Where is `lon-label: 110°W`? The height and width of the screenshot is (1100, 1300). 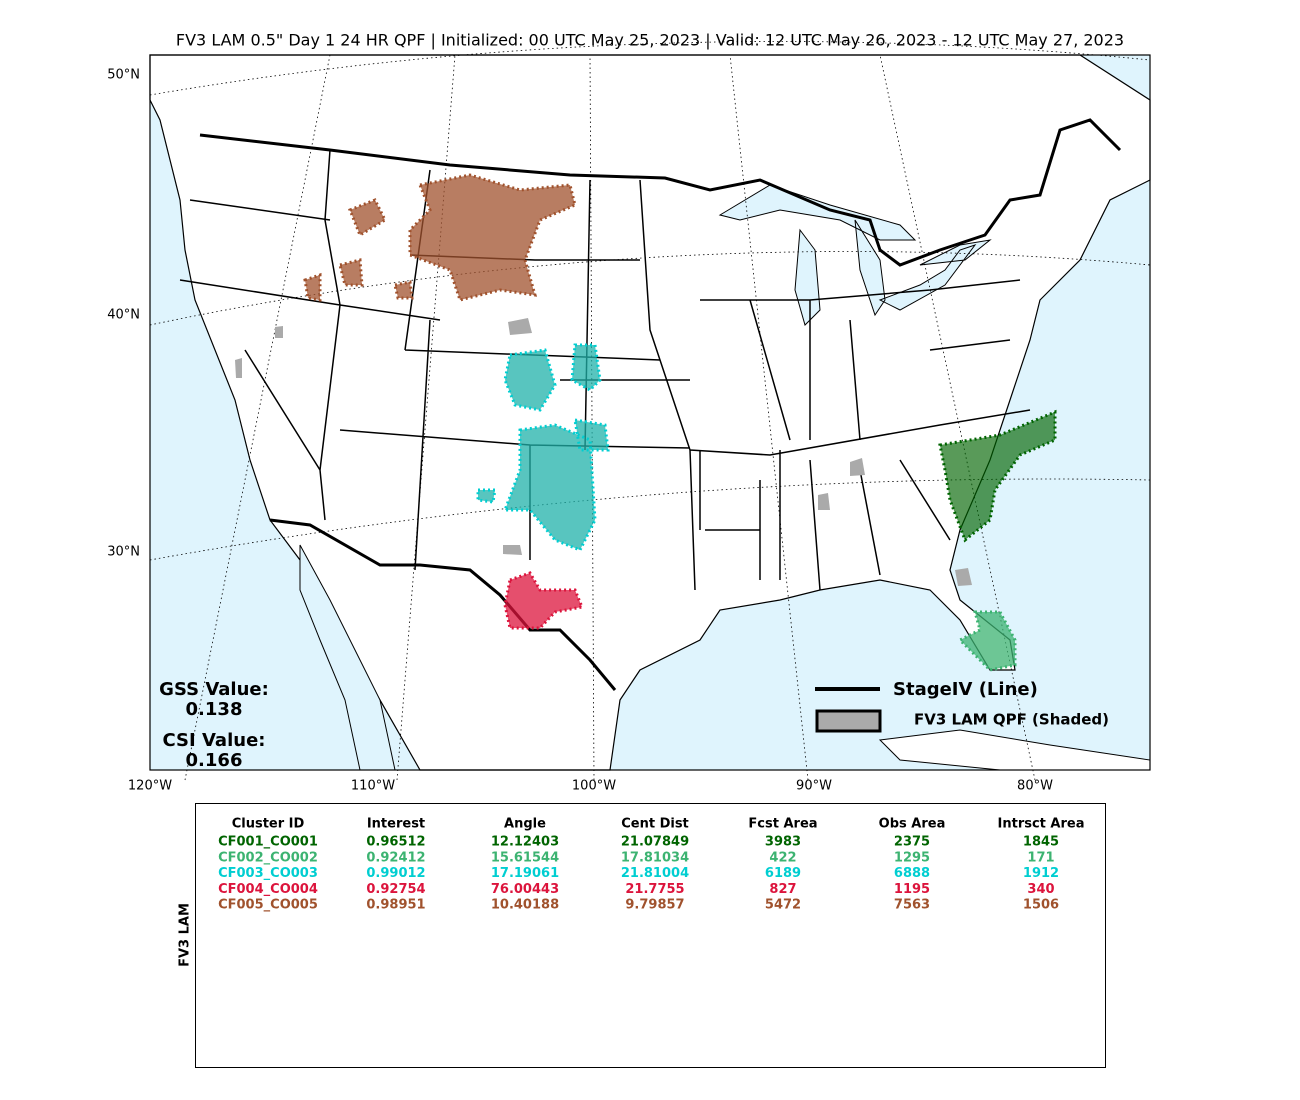
lon-label: 110°W is located at coordinates (373, 786).